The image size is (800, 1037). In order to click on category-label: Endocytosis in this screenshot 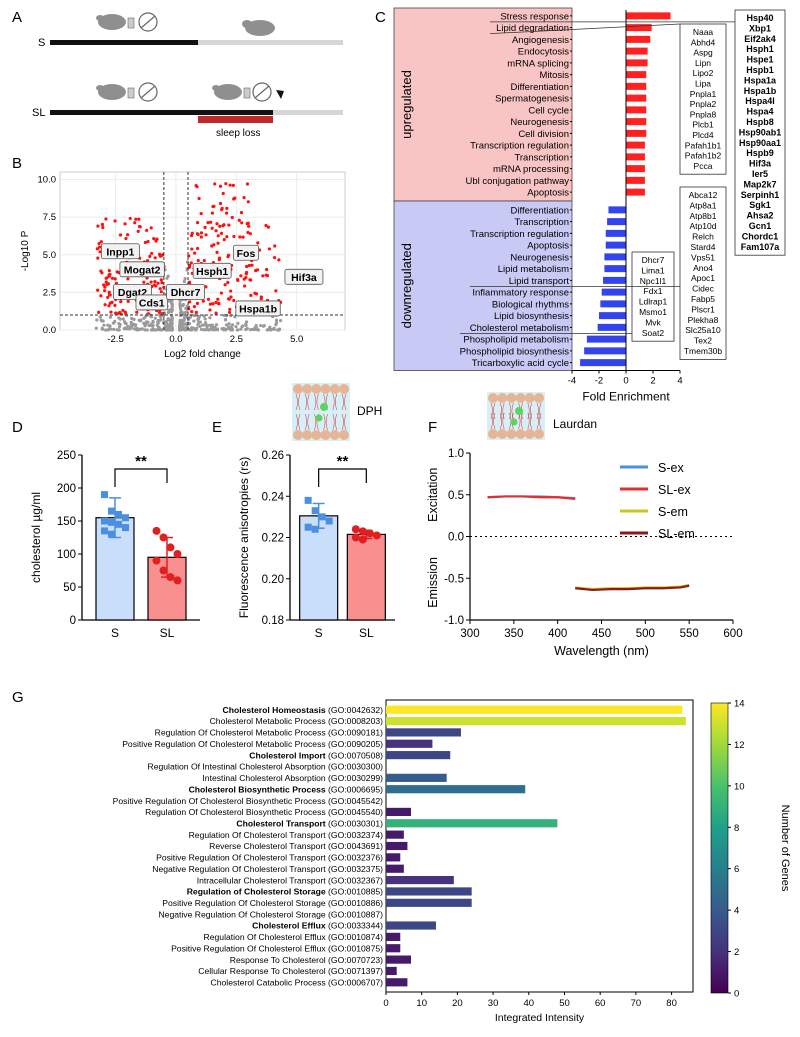, I will do `click(543, 52)`.